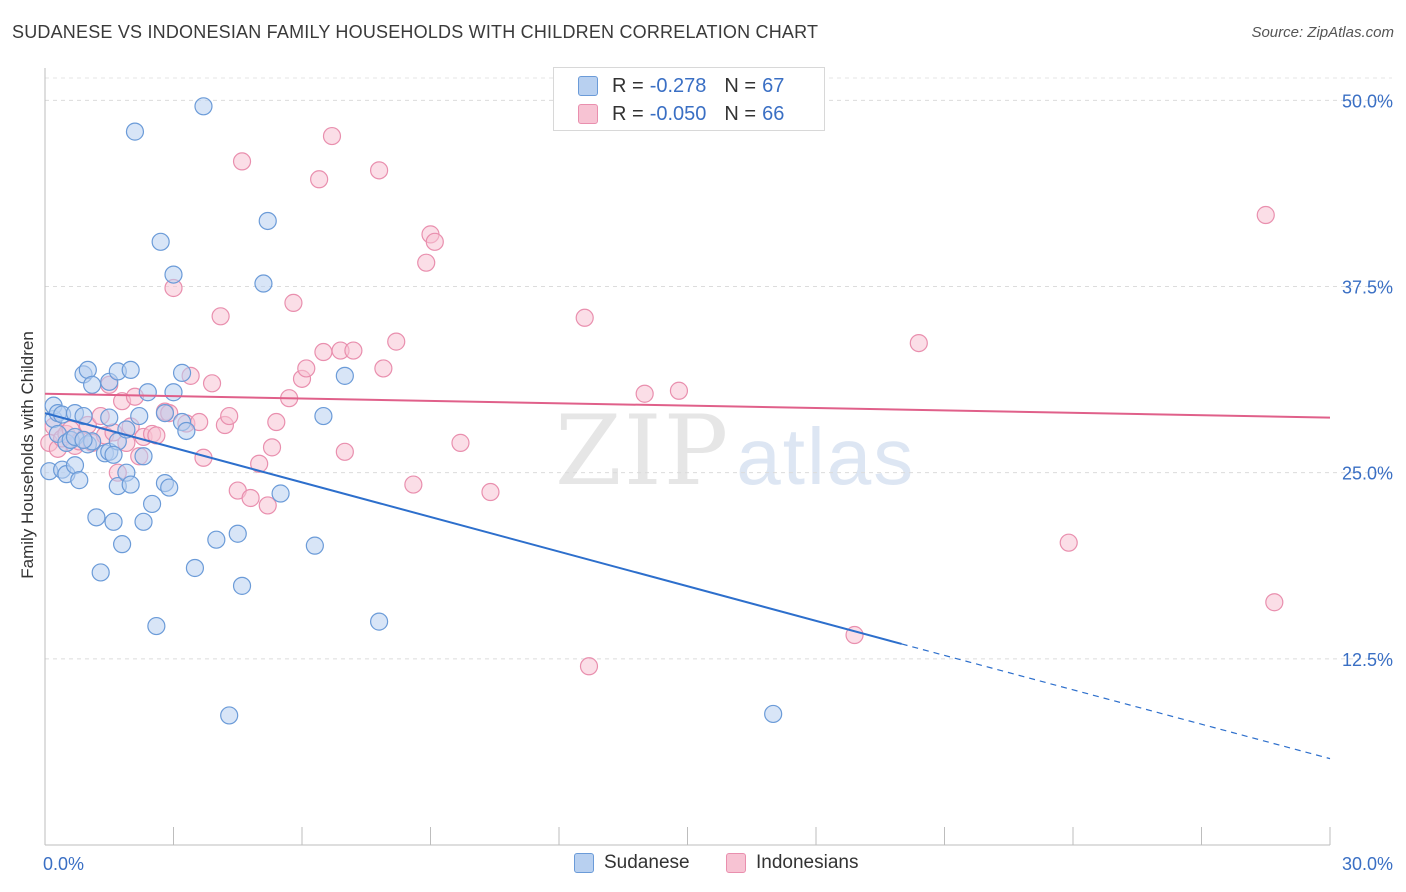 The width and height of the screenshot is (1406, 892). Describe the element at coordinates (826, 456) in the screenshot. I see `watermark-atlas: atlas` at that location.